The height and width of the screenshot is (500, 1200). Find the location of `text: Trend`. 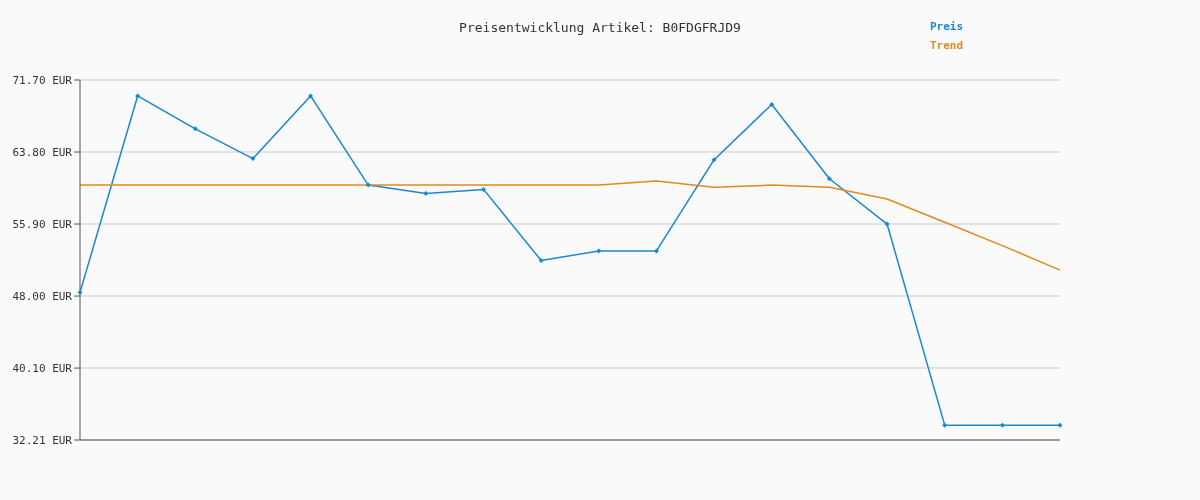

text: Trend is located at coordinates (947, 45).